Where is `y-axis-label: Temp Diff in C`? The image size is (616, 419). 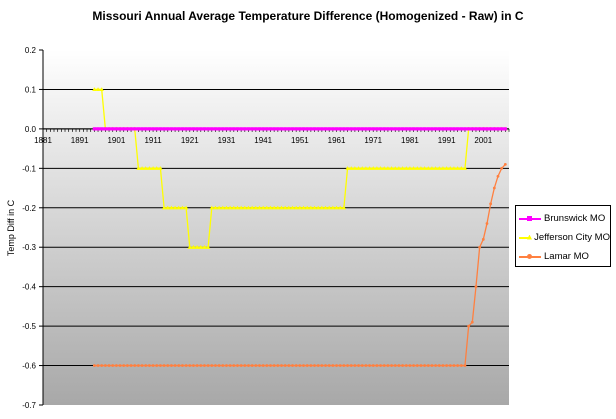 y-axis-label: Temp Diff in C is located at coordinates (11, 227).